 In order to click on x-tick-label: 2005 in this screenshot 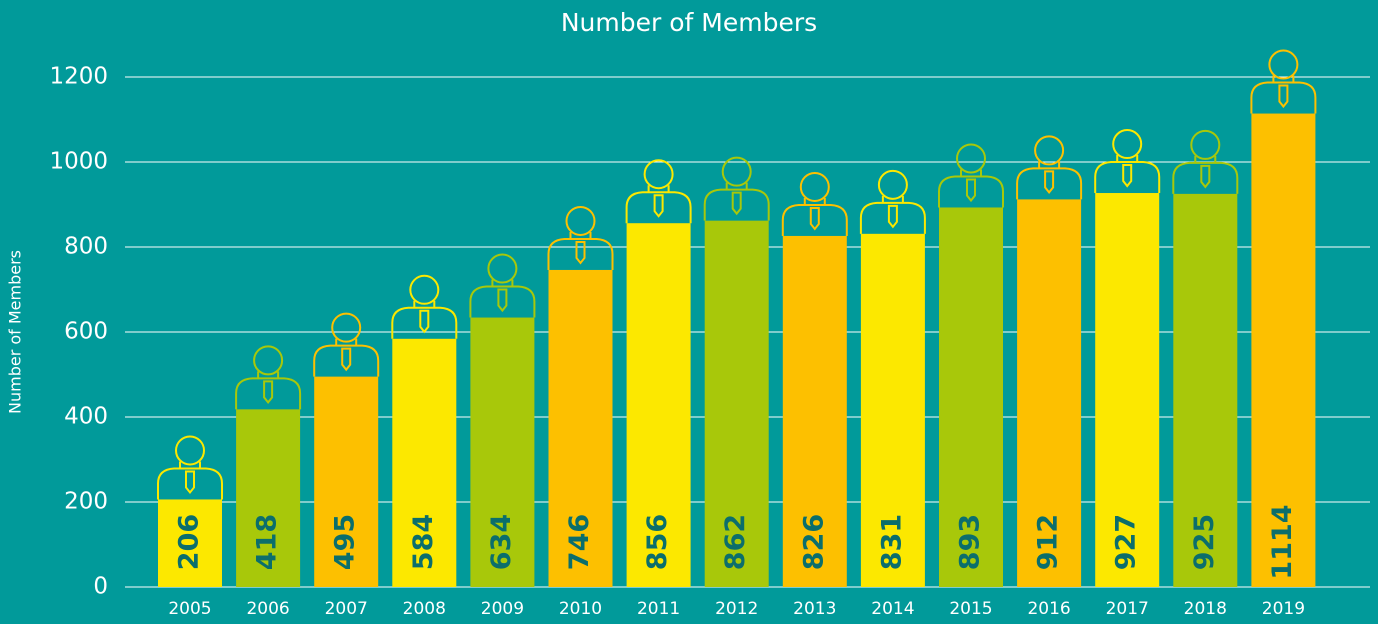, I will do `click(189, 609)`.